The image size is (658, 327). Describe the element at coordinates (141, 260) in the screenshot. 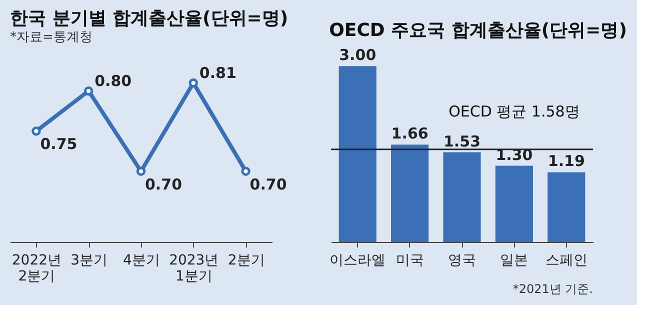

I see `x-tick-label: 4분기` at that location.